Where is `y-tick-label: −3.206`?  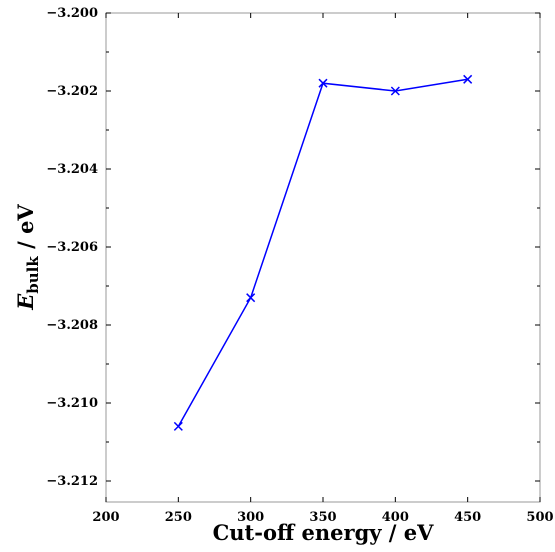
y-tick-label: −3.206 is located at coordinates (72, 247).